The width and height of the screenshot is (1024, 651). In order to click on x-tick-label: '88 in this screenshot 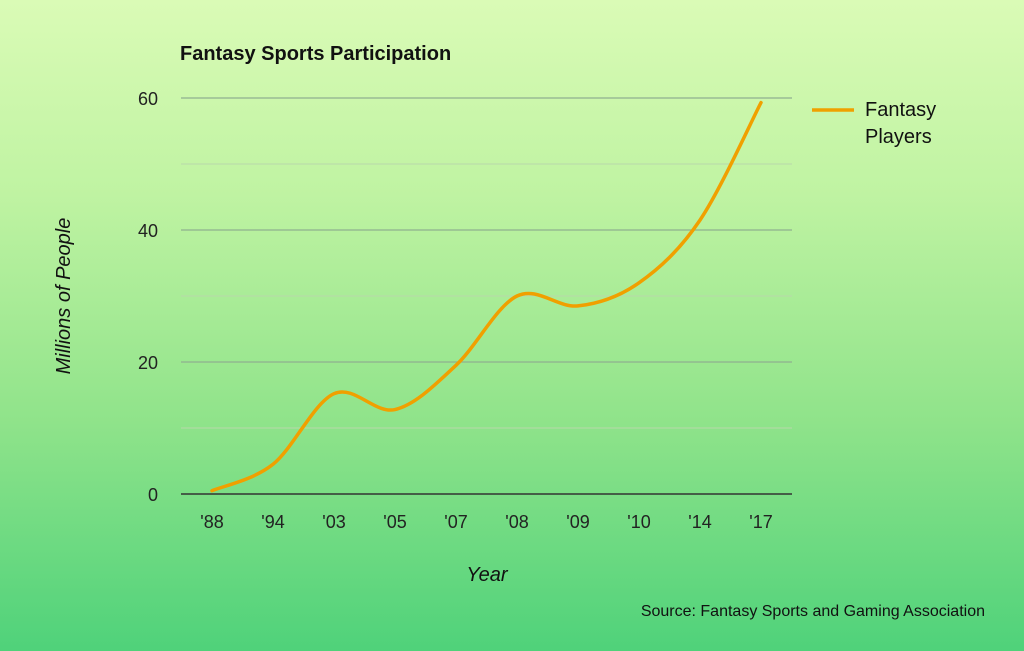, I will do `click(211, 522)`.